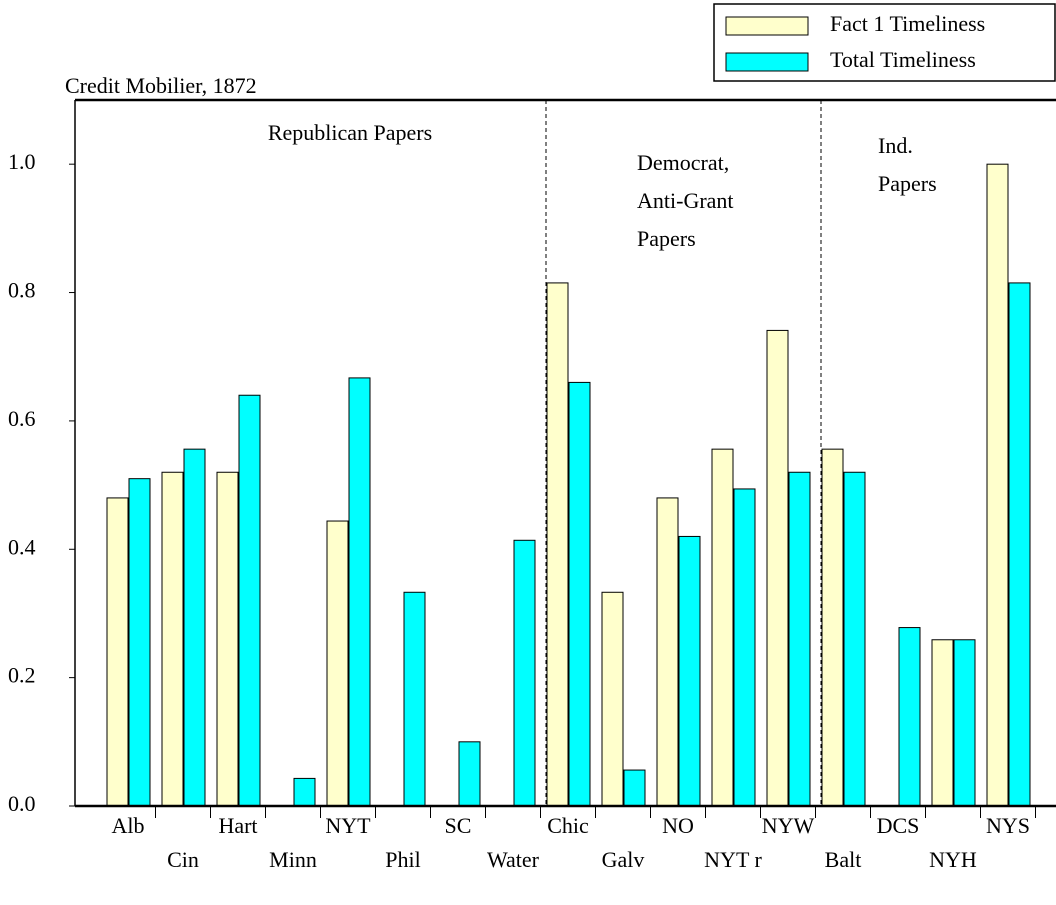 The height and width of the screenshot is (905, 1056). What do you see at coordinates (733, 859) in the screenshot?
I see `x-tick-label: NYT r` at bounding box center [733, 859].